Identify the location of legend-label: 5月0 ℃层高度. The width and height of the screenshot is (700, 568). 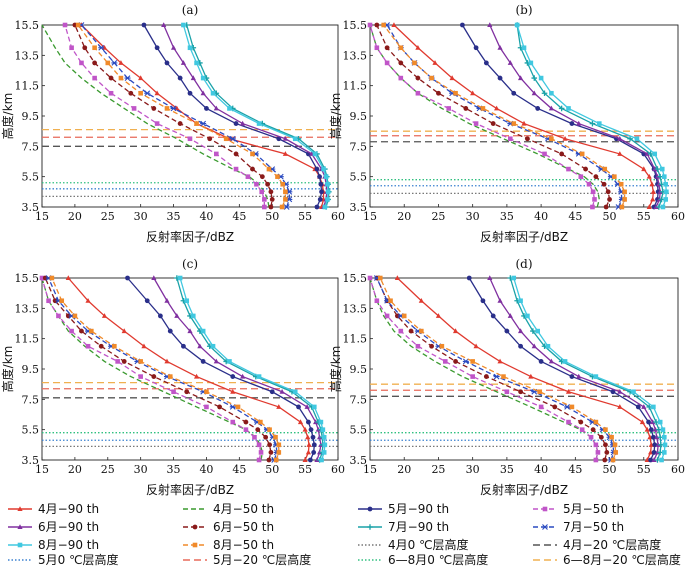
(78, 559).